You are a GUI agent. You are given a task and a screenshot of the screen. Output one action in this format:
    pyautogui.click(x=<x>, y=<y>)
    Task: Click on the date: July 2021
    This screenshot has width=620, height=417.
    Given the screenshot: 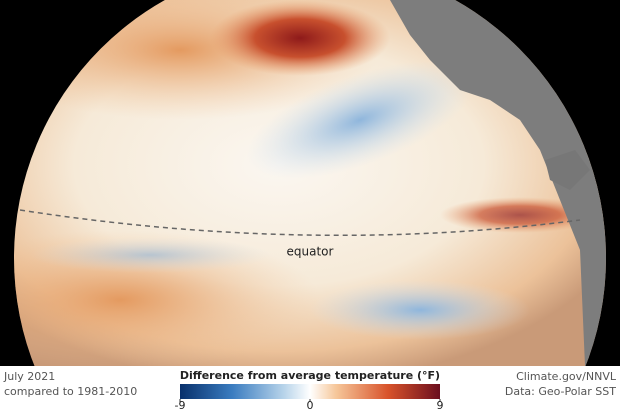 What is the action you would take?
    pyautogui.click(x=29, y=376)
    